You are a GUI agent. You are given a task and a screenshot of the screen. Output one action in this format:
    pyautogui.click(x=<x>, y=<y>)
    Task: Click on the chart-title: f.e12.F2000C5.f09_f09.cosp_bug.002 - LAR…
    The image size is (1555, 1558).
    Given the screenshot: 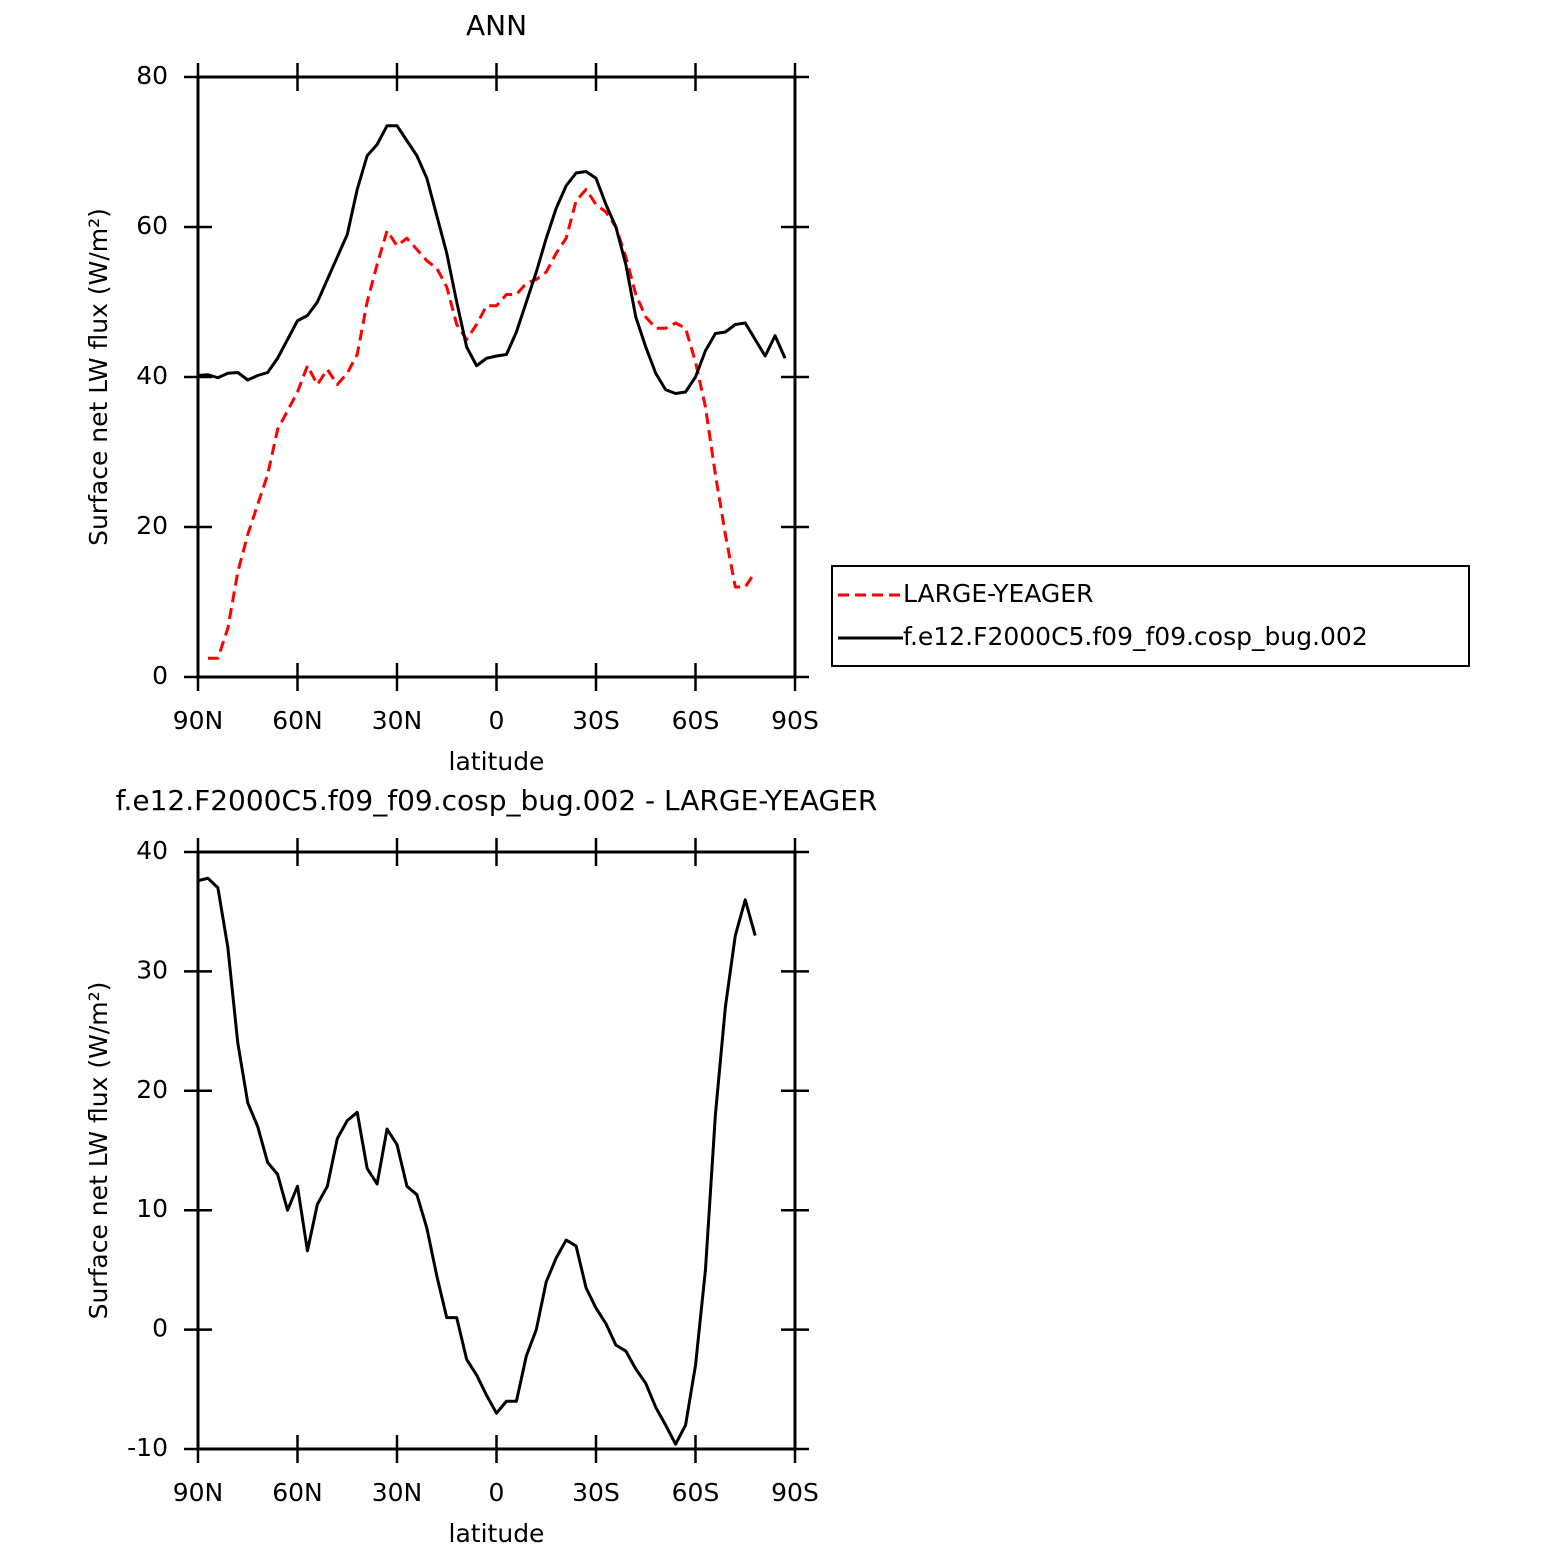 What is the action you would take?
    pyautogui.click(x=497, y=800)
    